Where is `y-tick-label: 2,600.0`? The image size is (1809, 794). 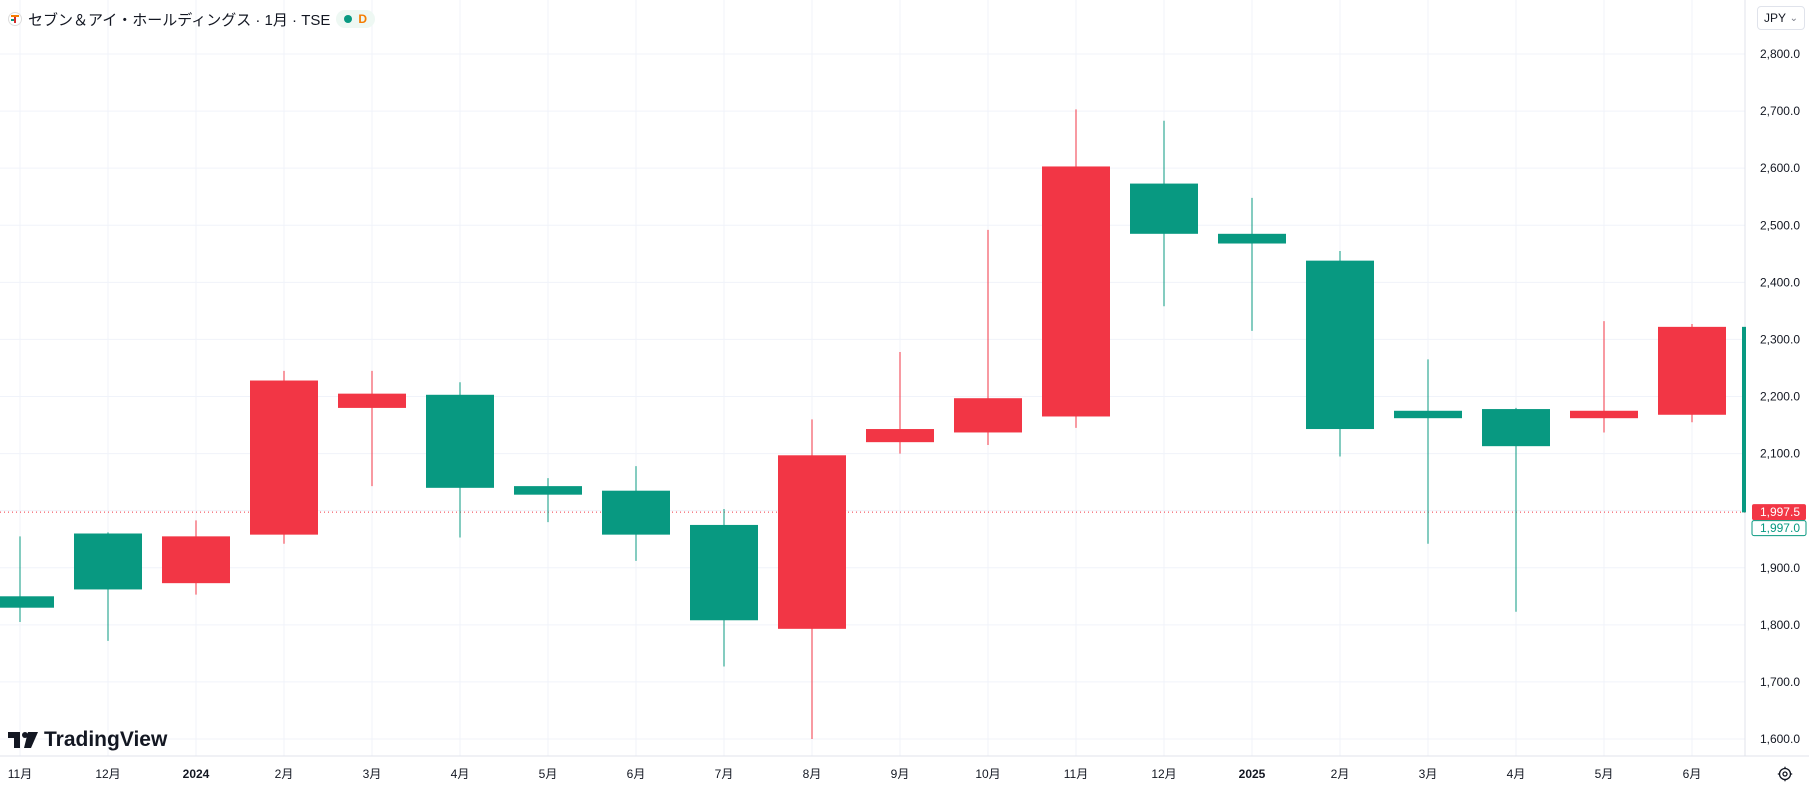 y-tick-label: 2,600.0 is located at coordinates (1780, 168).